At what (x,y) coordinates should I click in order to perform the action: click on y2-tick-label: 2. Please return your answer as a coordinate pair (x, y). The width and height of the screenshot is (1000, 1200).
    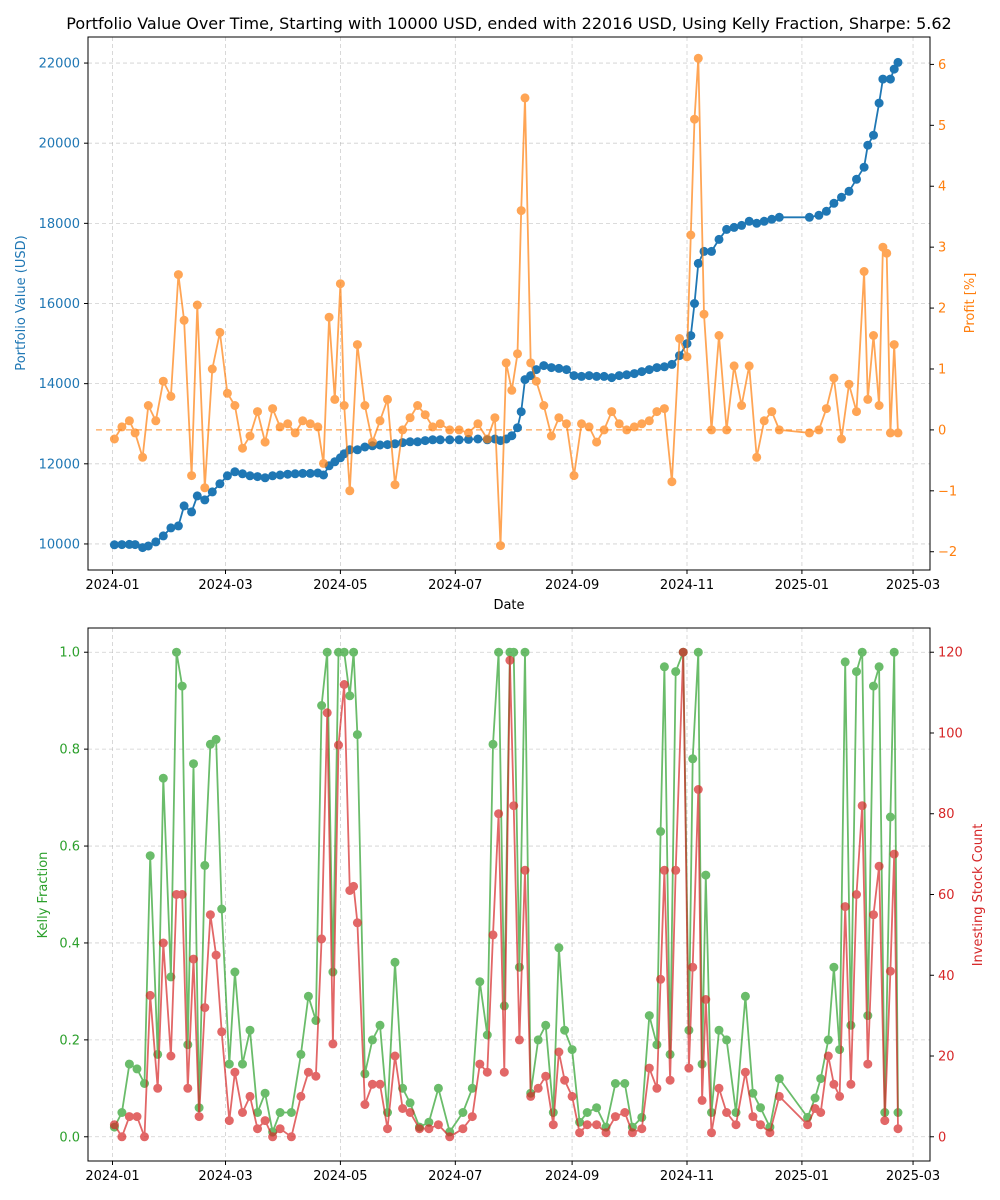
    Looking at the image, I should click on (942, 309).